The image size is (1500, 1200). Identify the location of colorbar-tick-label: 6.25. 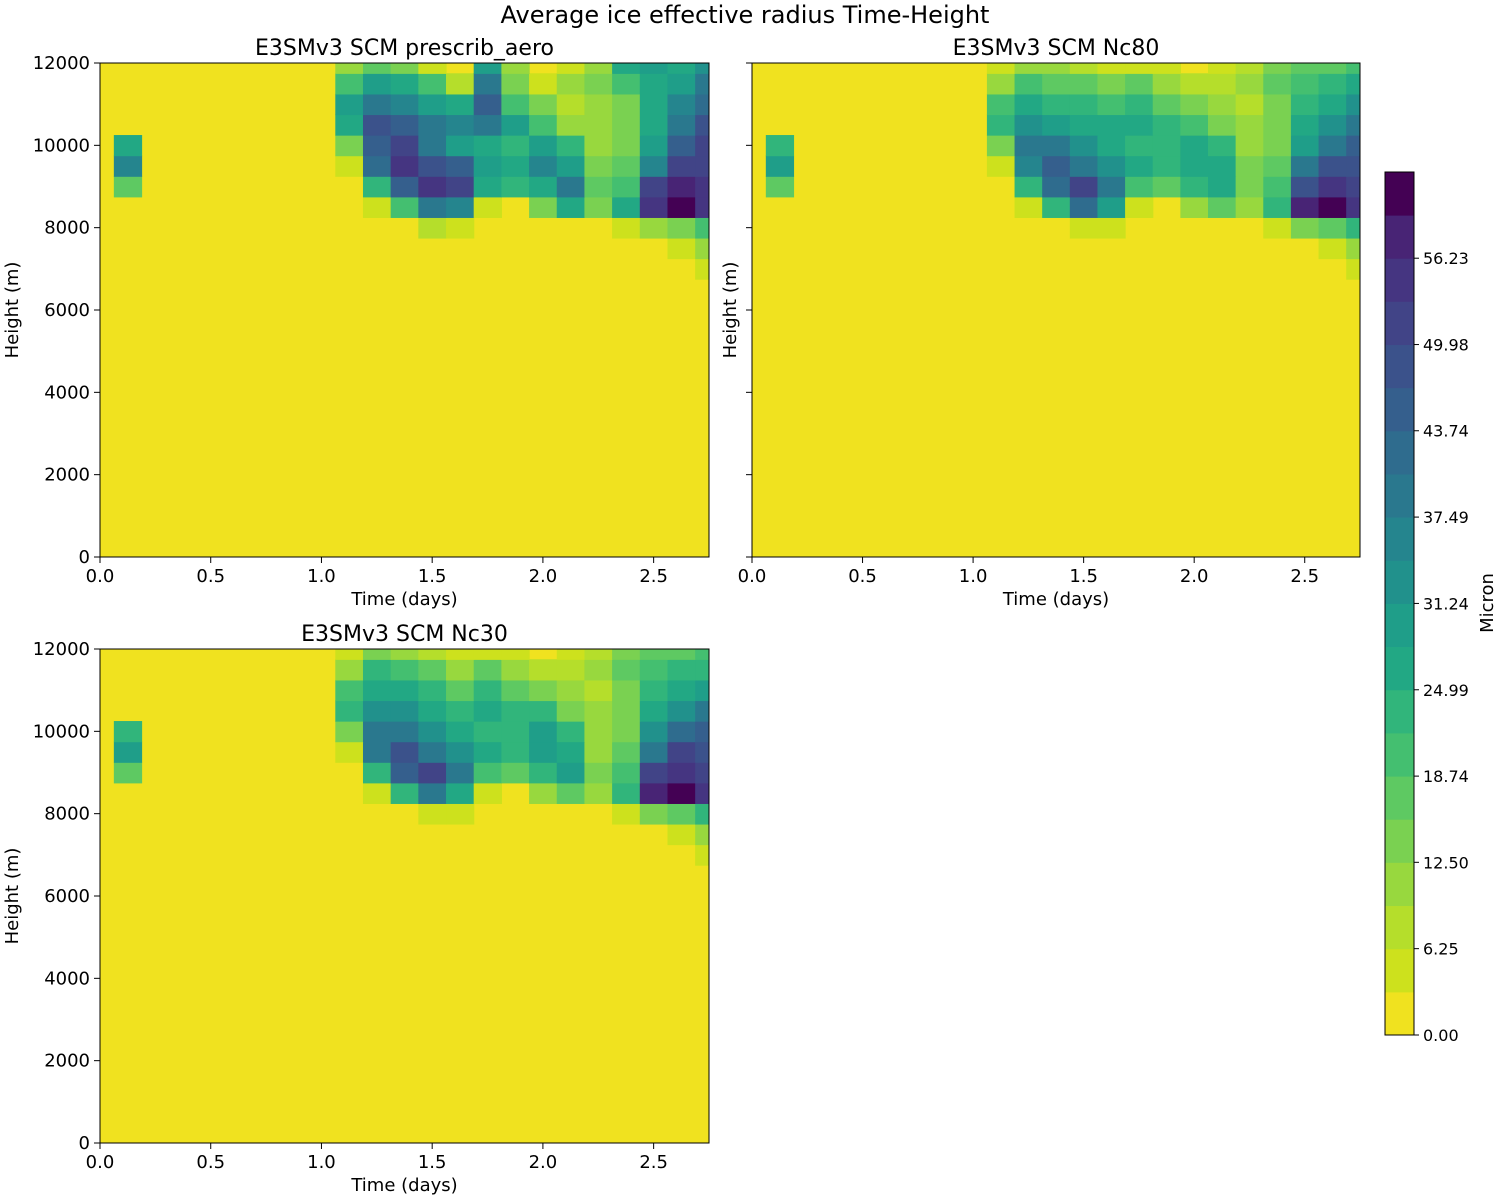
(1441, 949).